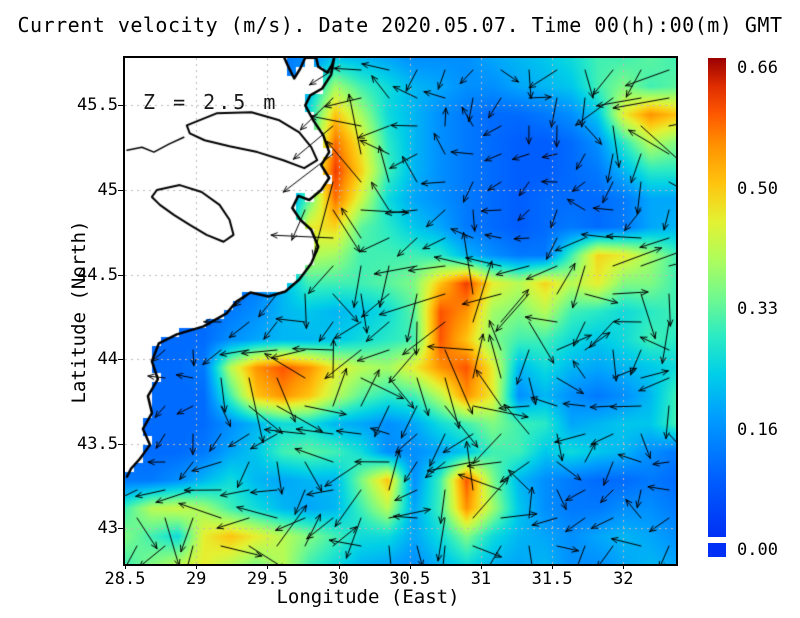  I want to click on x-tick-label: 29, so click(196, 579).